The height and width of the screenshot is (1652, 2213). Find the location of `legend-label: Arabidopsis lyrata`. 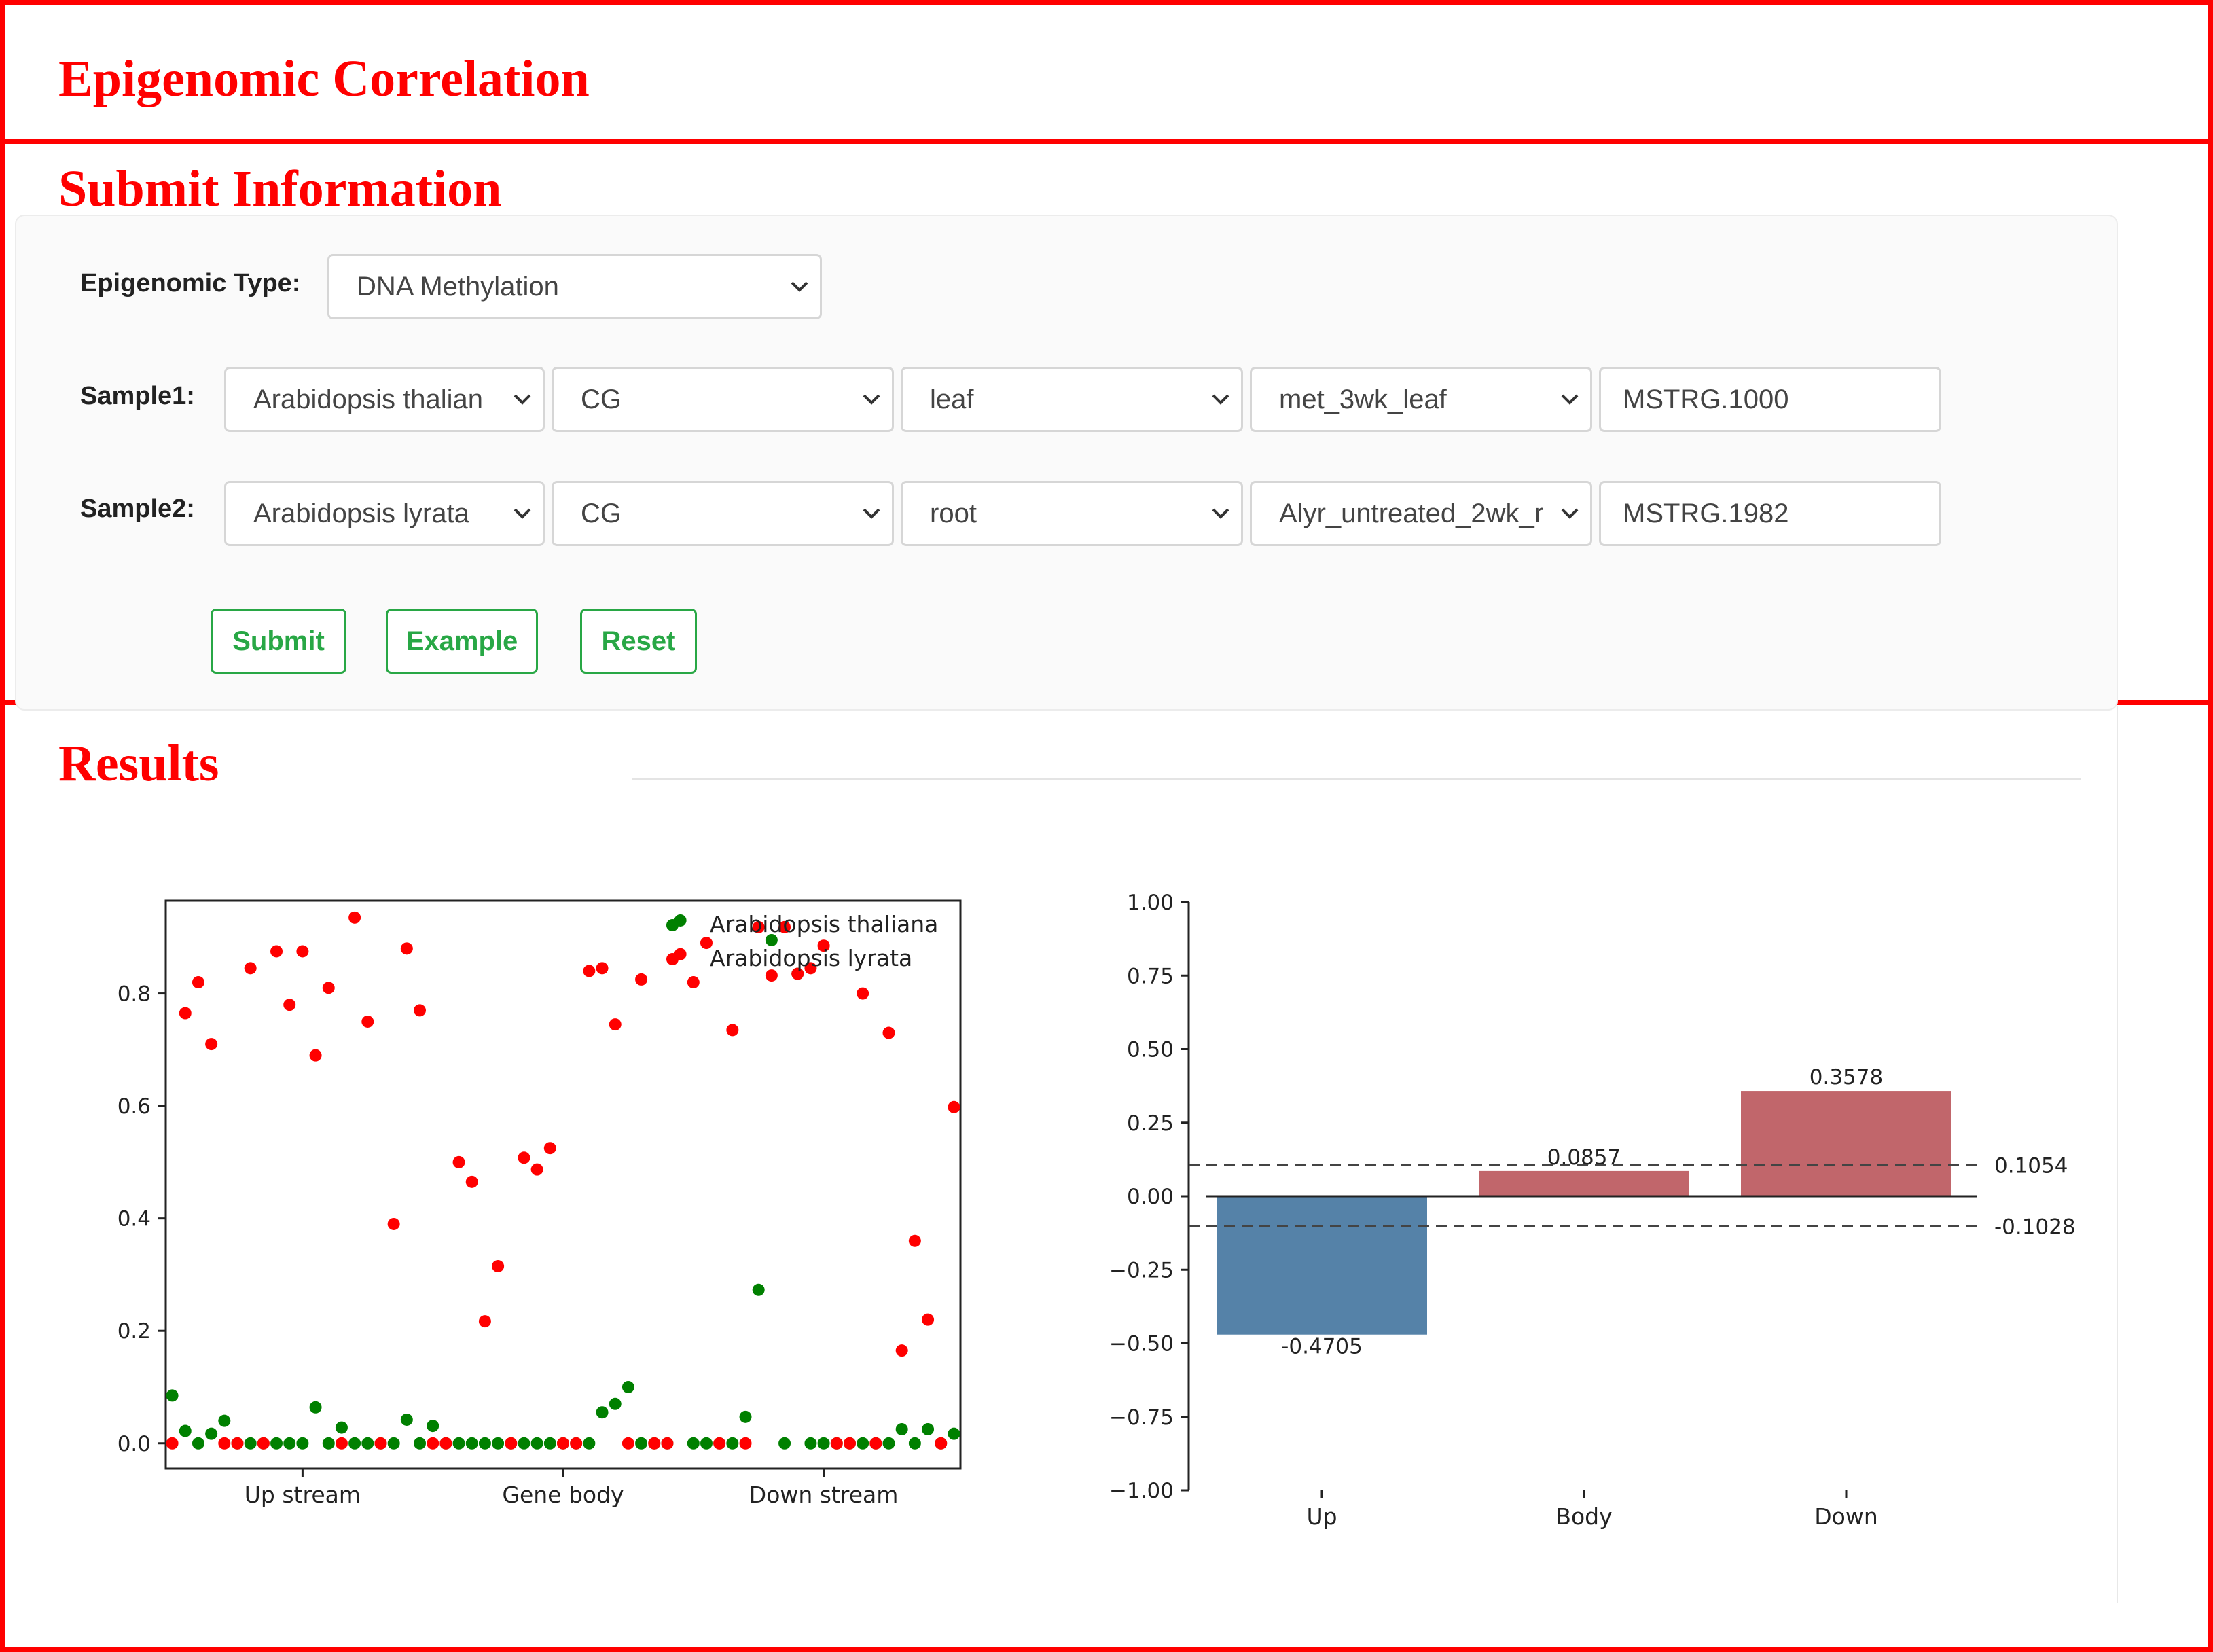

legend-label: Arabidopsis lyrata is located at coordinates (811, 958).